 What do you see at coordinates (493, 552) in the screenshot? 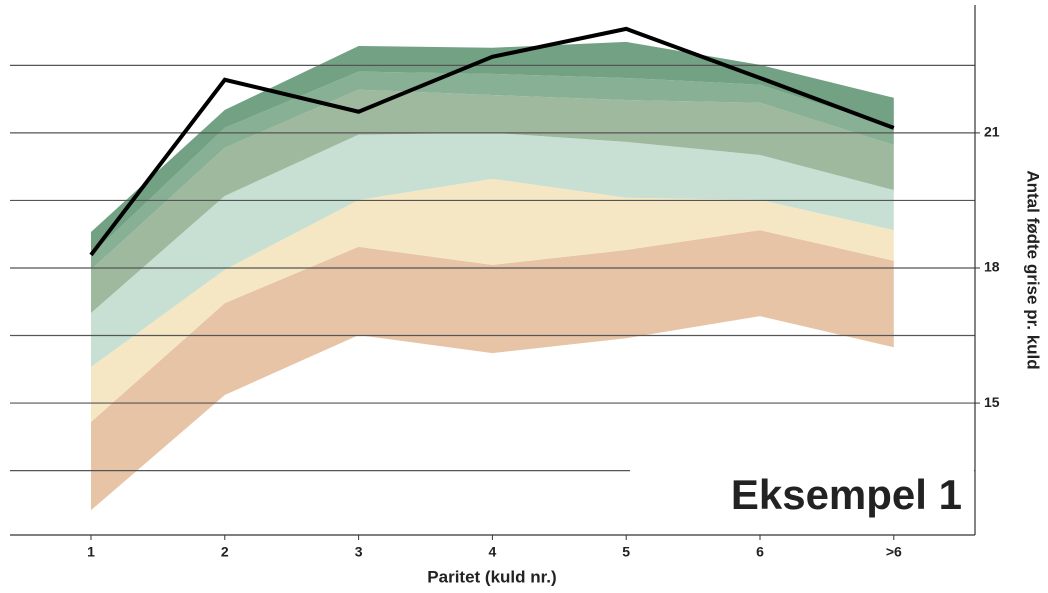
I see `x-tick-label: 4` at bounding box center [493, 552].